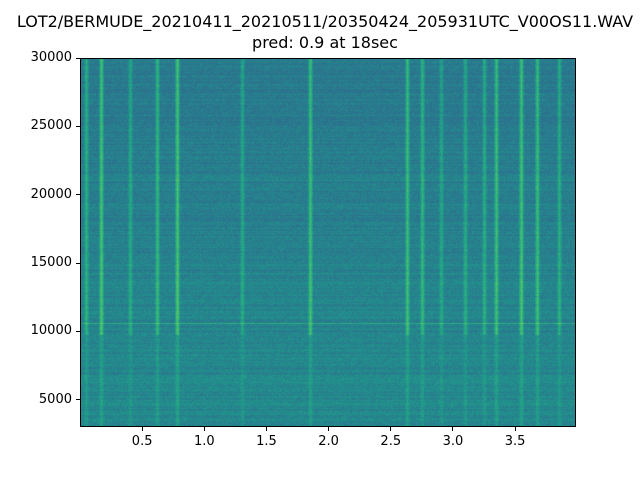 This screenshot has width=640, height=480. Describe the element at coordinates (51, 57) in the screenshot. I see `y-tick-label: 30000` at that location.